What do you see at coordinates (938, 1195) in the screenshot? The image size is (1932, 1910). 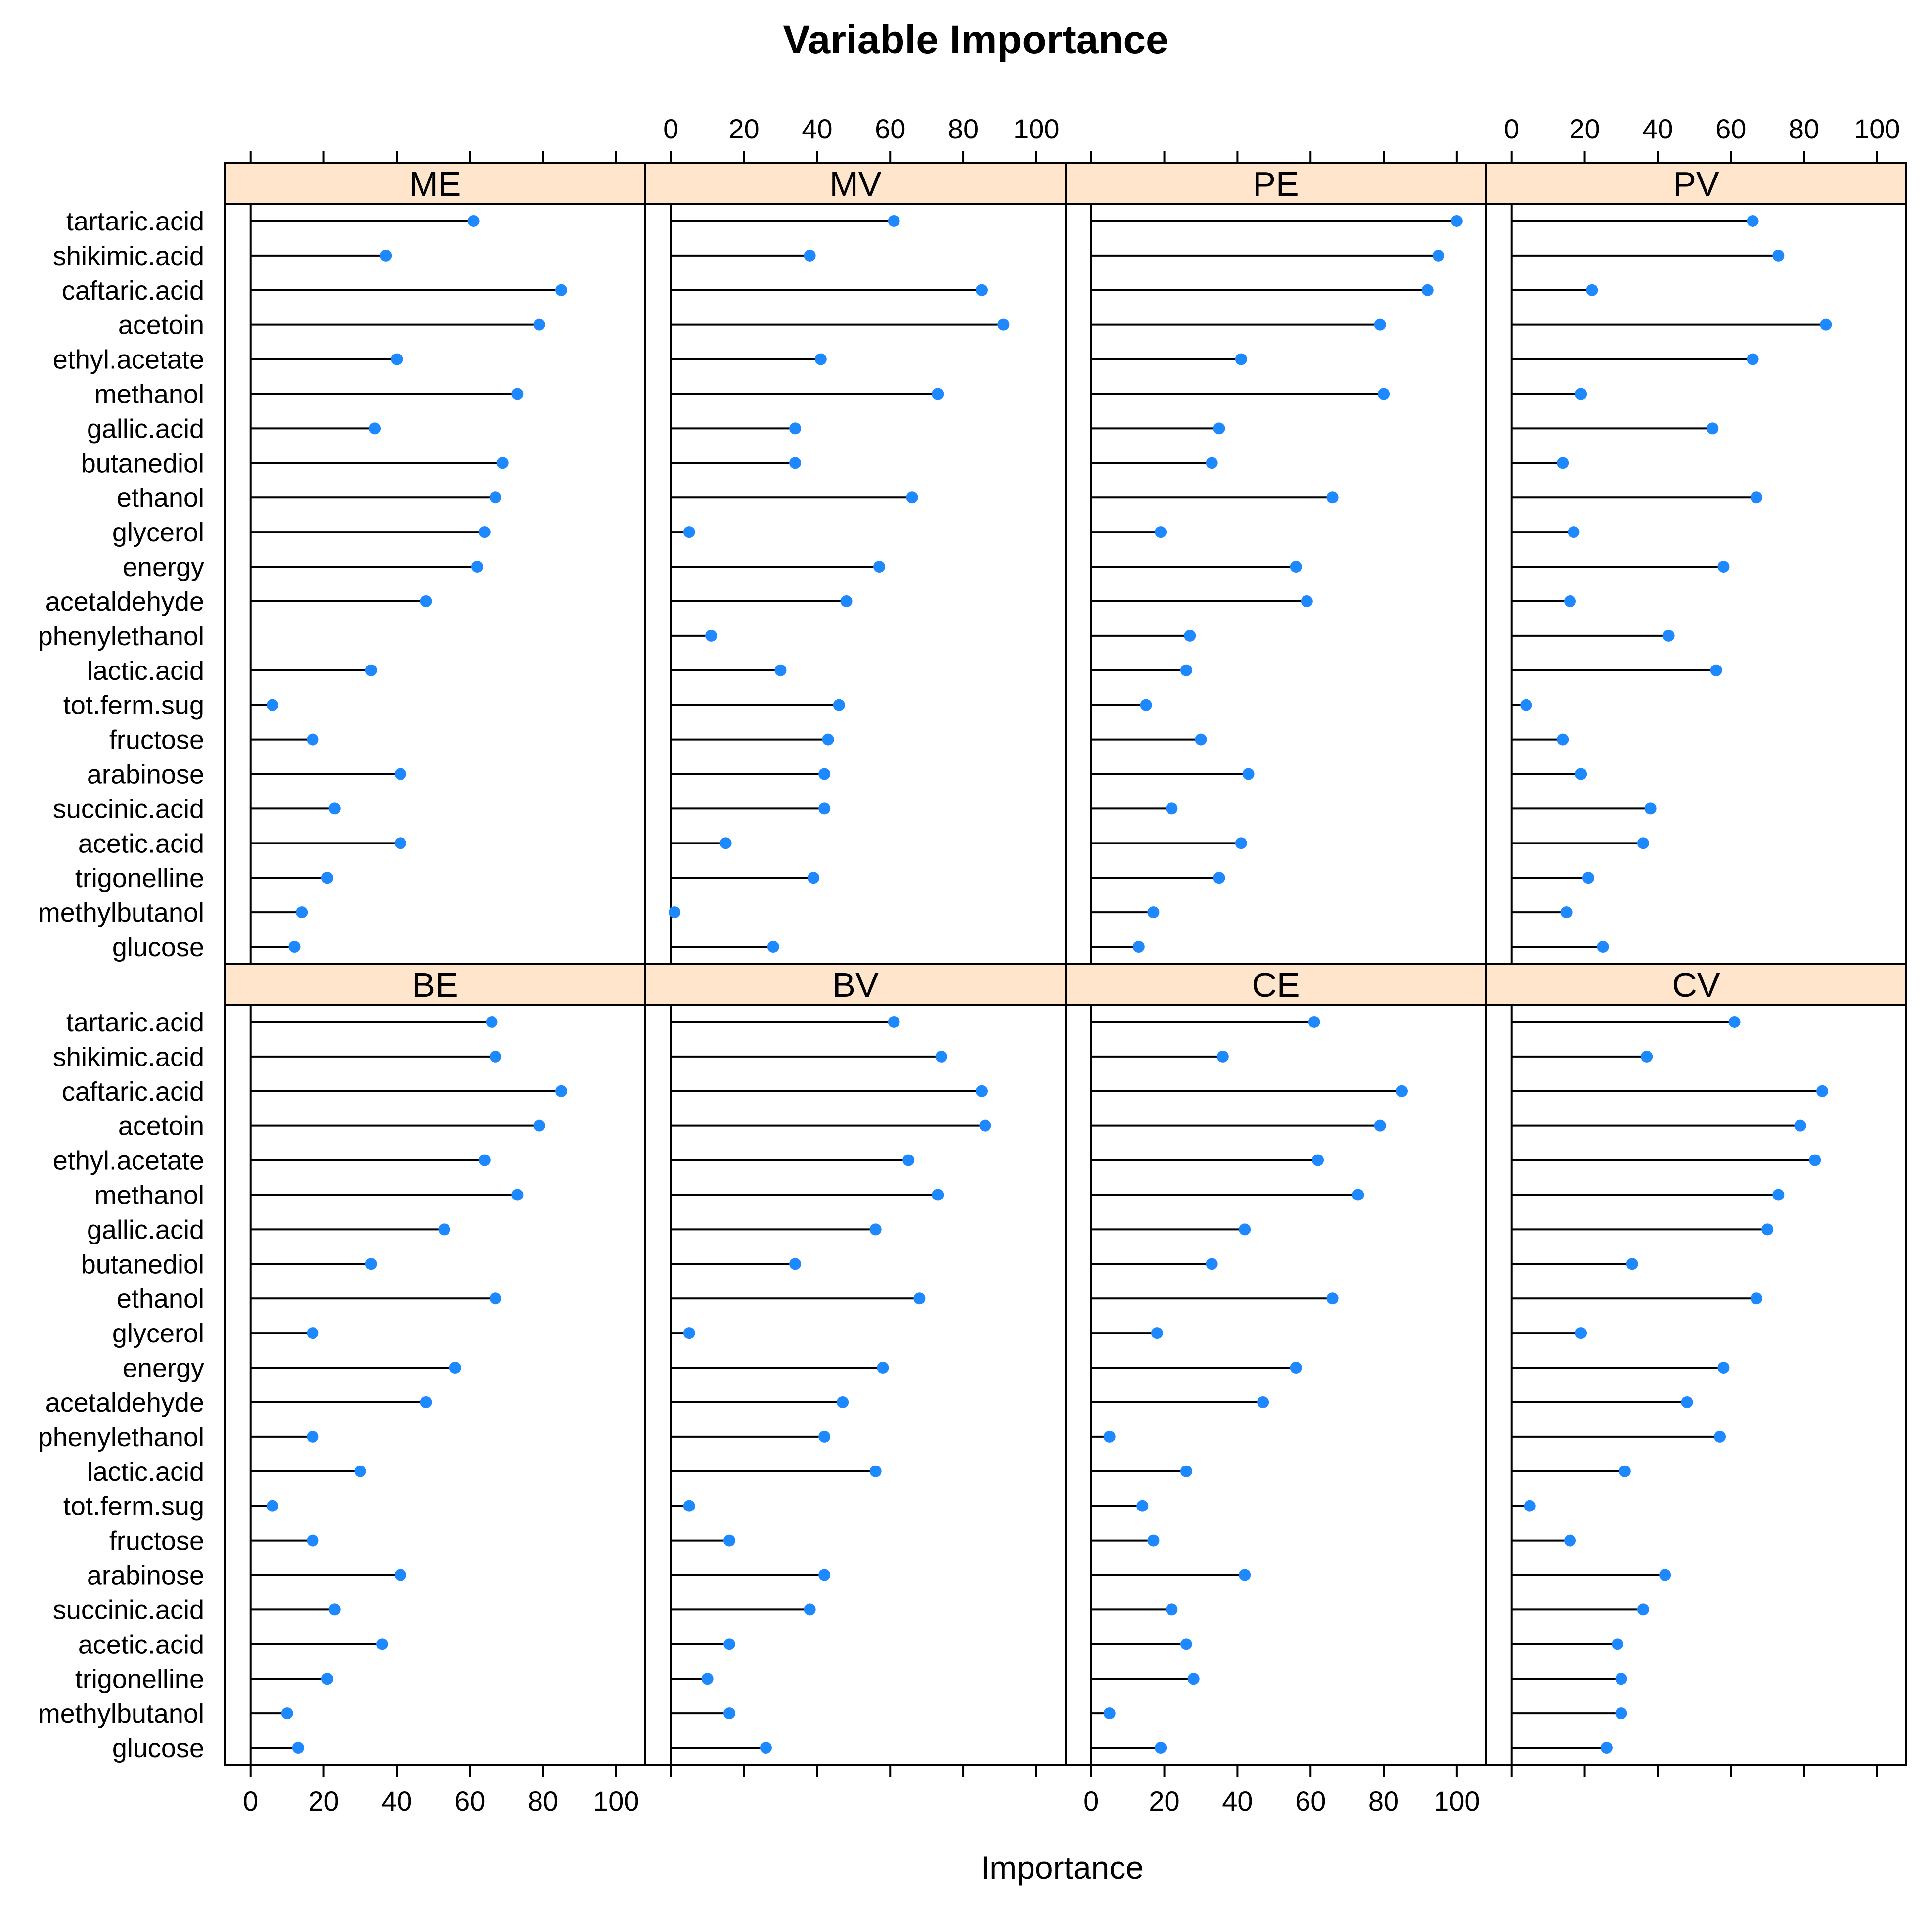 I see `dot-bv-methanol` at bounding box center [938, 1195].